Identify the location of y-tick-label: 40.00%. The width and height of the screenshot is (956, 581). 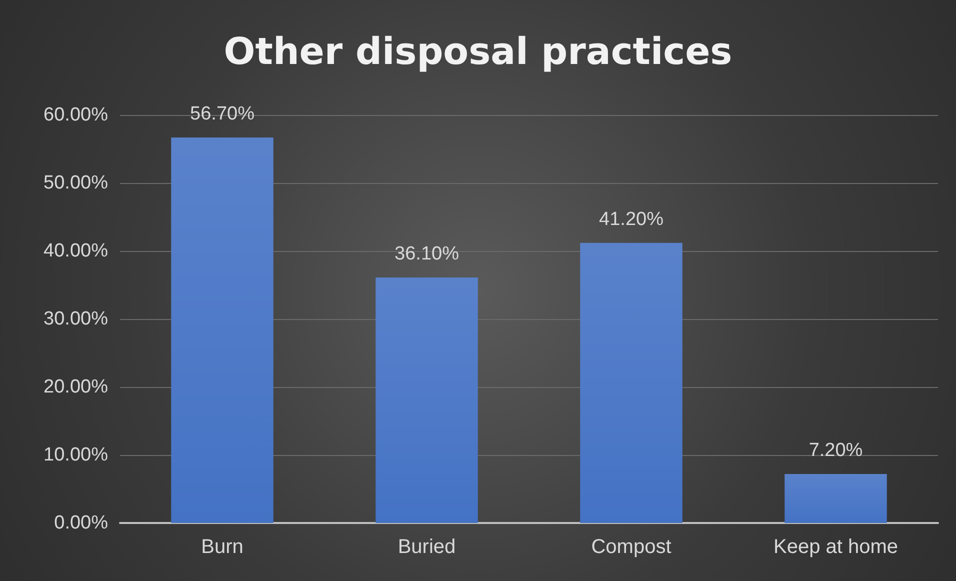
(76, 251).